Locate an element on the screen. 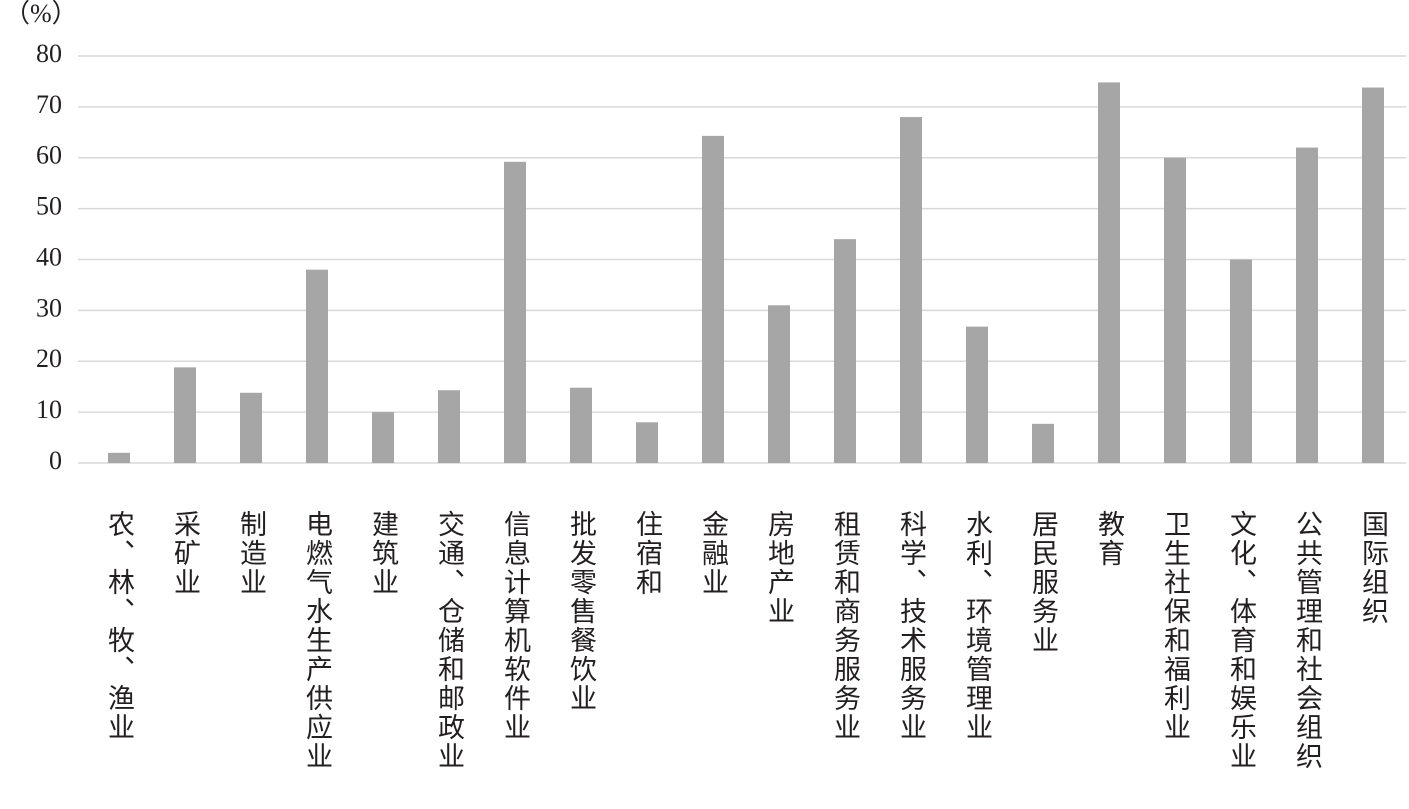 The width and height of the screenshot is (1409, 809). x-tick-label: 制造业 is located at coordinates (251, 553).